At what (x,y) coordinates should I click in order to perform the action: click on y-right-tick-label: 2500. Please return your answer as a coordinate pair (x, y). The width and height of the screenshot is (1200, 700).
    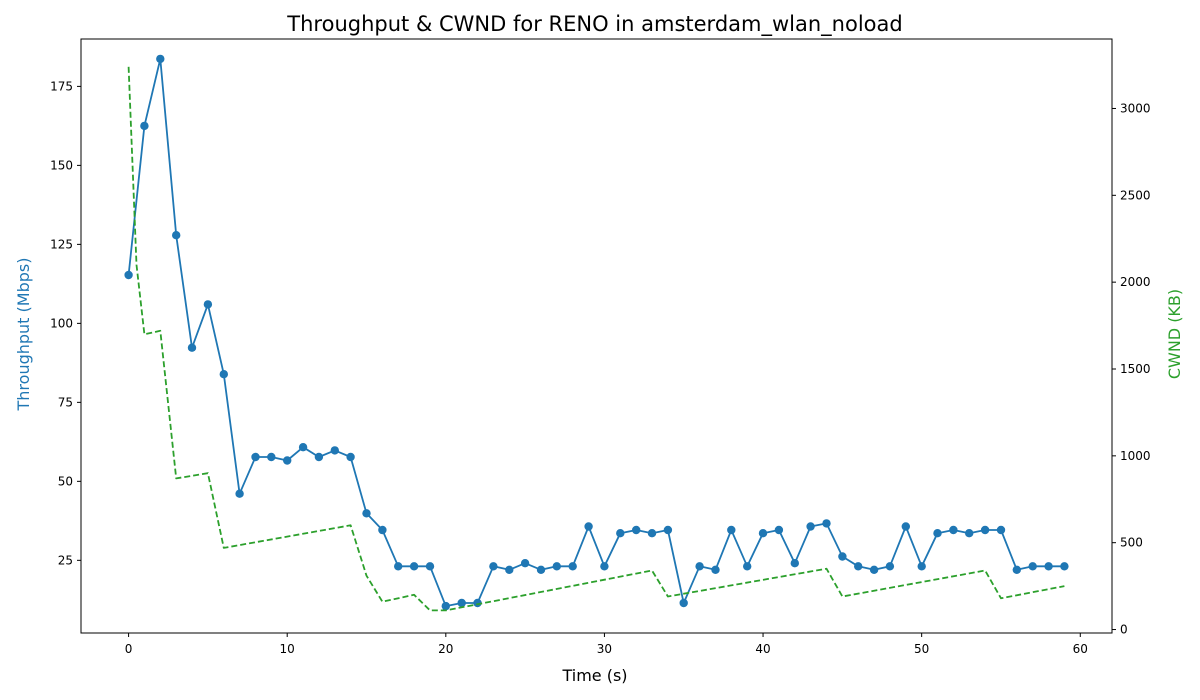
    Looking at the image, I should click on (1135, 195).